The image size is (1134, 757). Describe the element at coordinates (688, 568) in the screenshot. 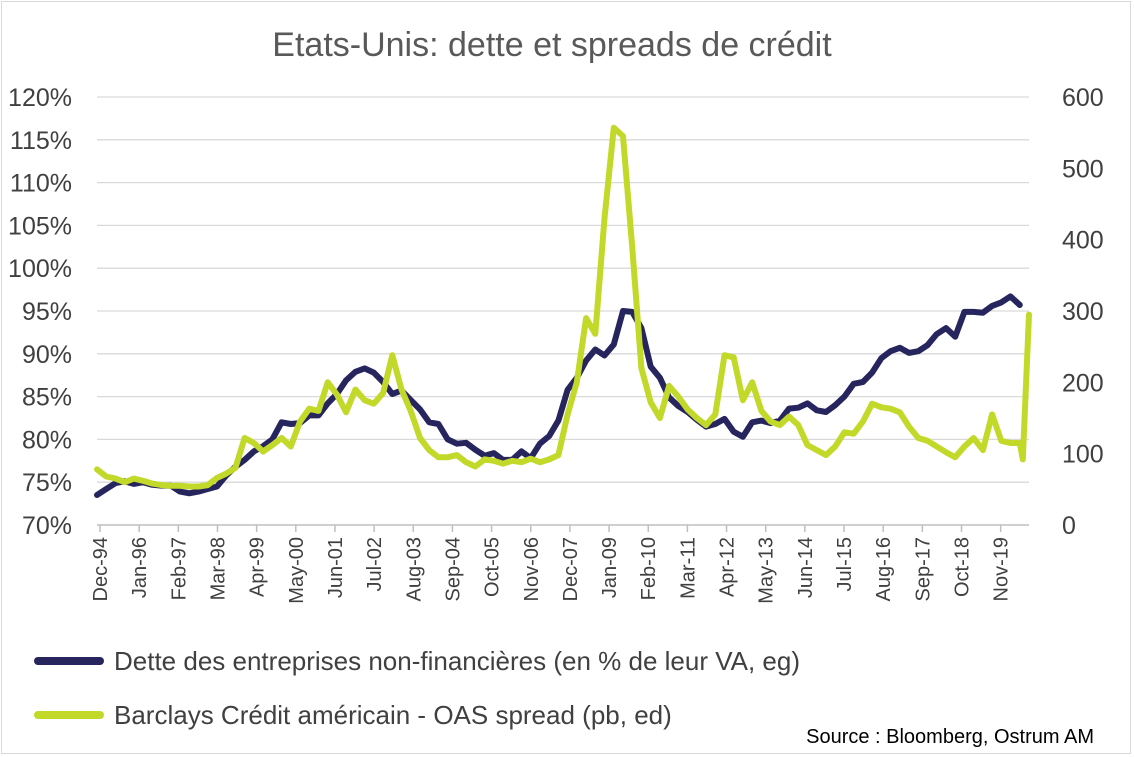

I see `x-tick-label: Mar-11` at that location.